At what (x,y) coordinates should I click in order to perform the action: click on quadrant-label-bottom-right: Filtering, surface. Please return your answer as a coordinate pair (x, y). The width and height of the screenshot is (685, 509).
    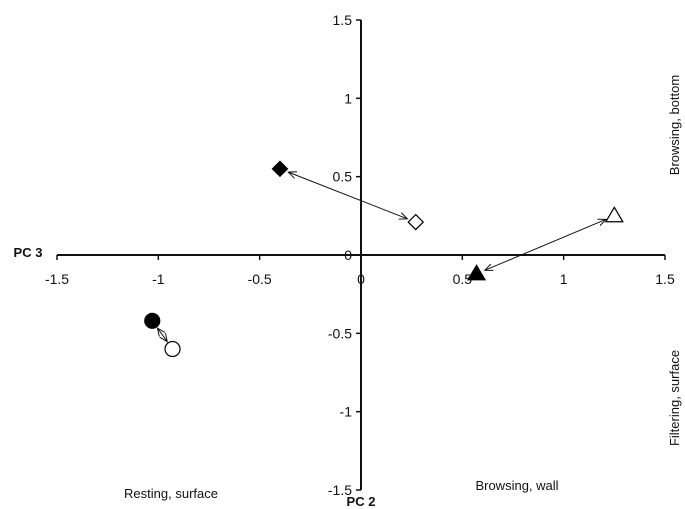
    Looking at the image, I should click on (674, 398).